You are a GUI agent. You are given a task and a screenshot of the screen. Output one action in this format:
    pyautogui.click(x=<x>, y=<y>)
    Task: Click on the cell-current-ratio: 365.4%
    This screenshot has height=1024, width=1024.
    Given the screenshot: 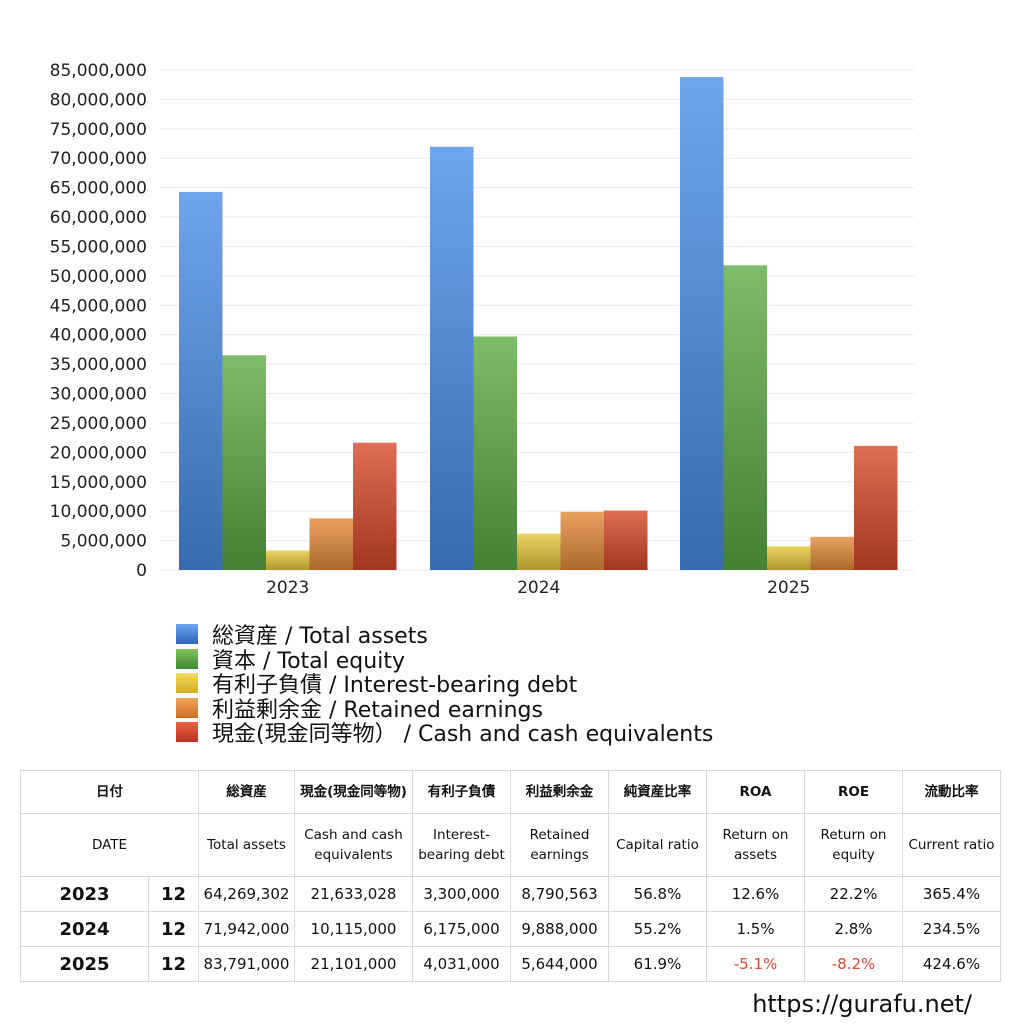 What is the action you would take?
    pyautogui.click(x=951, y=894)
    